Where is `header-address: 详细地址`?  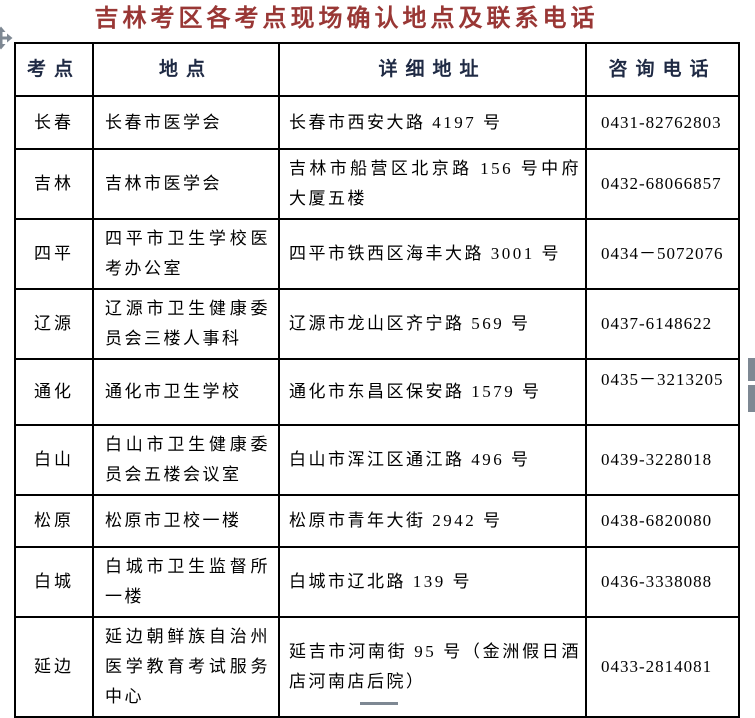 header-address: 详细地址 is located at coordinates (432, 69).